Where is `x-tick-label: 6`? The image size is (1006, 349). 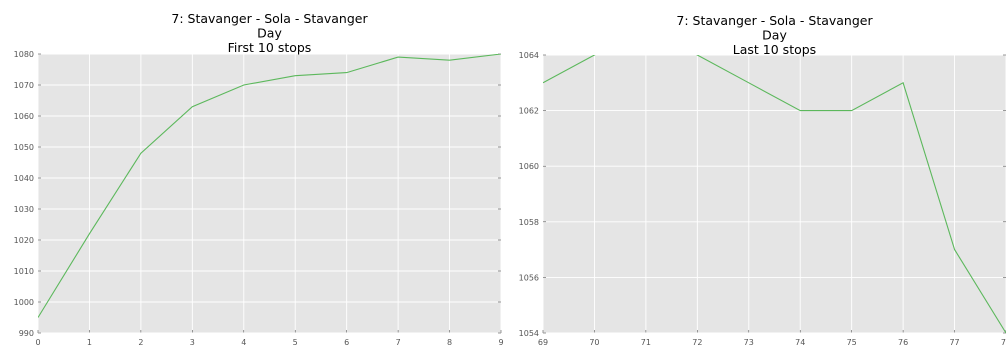
x-tick-label: 6 is located at coordinates (346, 342).